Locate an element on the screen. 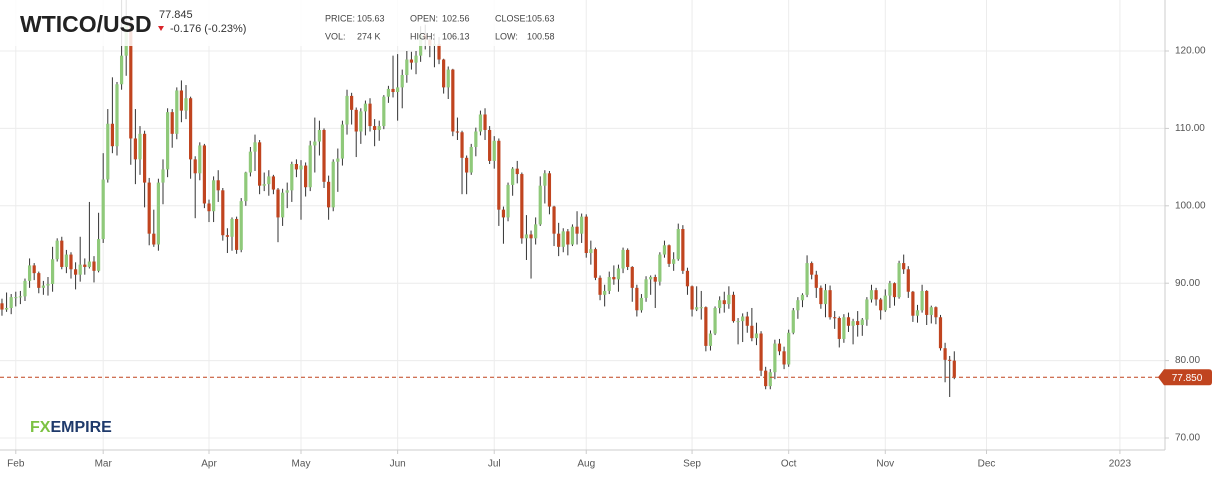  info-value: 274 K is located at coordinates (369, 36).